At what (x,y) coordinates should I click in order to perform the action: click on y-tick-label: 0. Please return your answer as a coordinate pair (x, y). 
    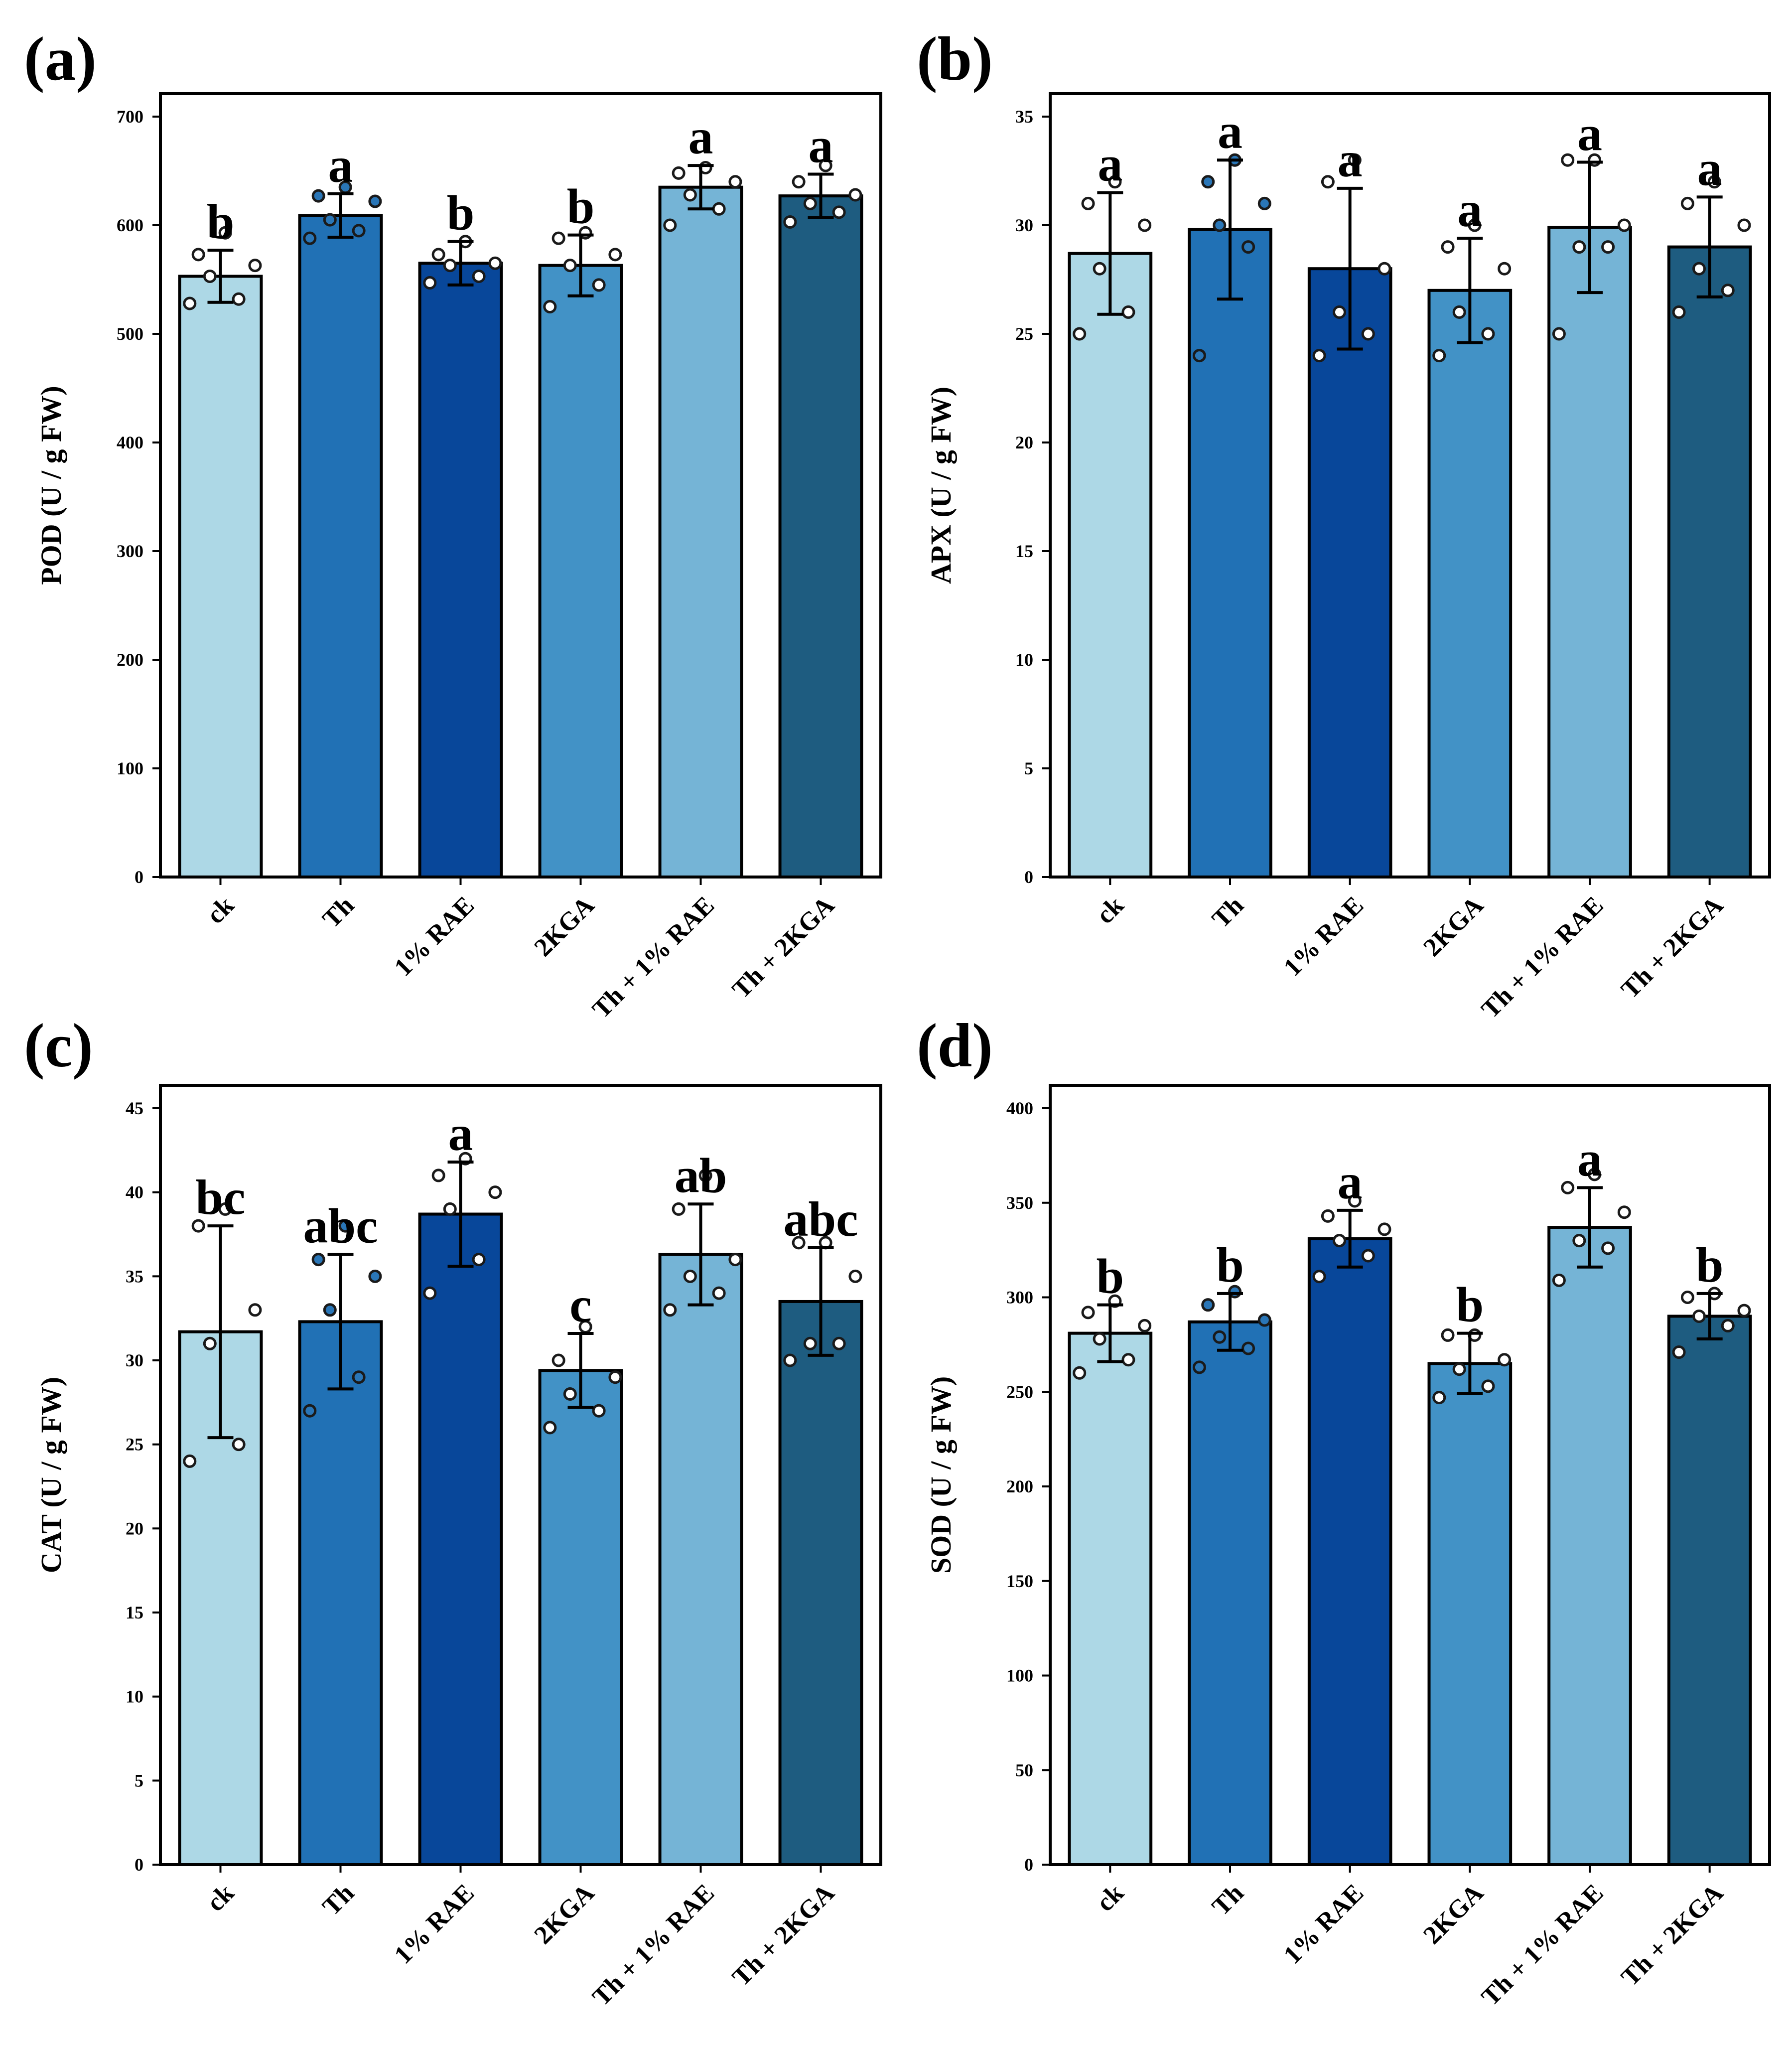
    Looking at the image, I should click on (1028, 1865).